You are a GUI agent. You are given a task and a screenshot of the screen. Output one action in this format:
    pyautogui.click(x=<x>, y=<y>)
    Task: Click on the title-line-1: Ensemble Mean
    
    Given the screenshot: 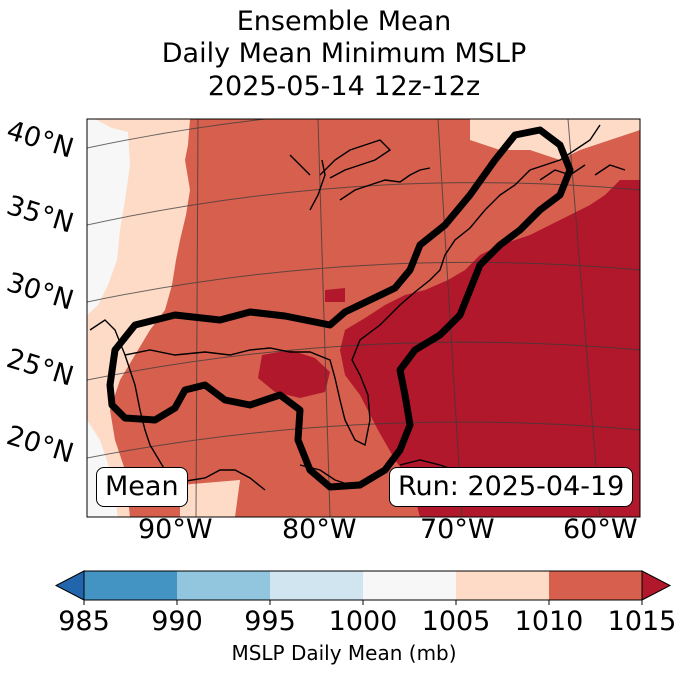 What is the action you would take?
    pyautogui.click(x=344, y=21)
    